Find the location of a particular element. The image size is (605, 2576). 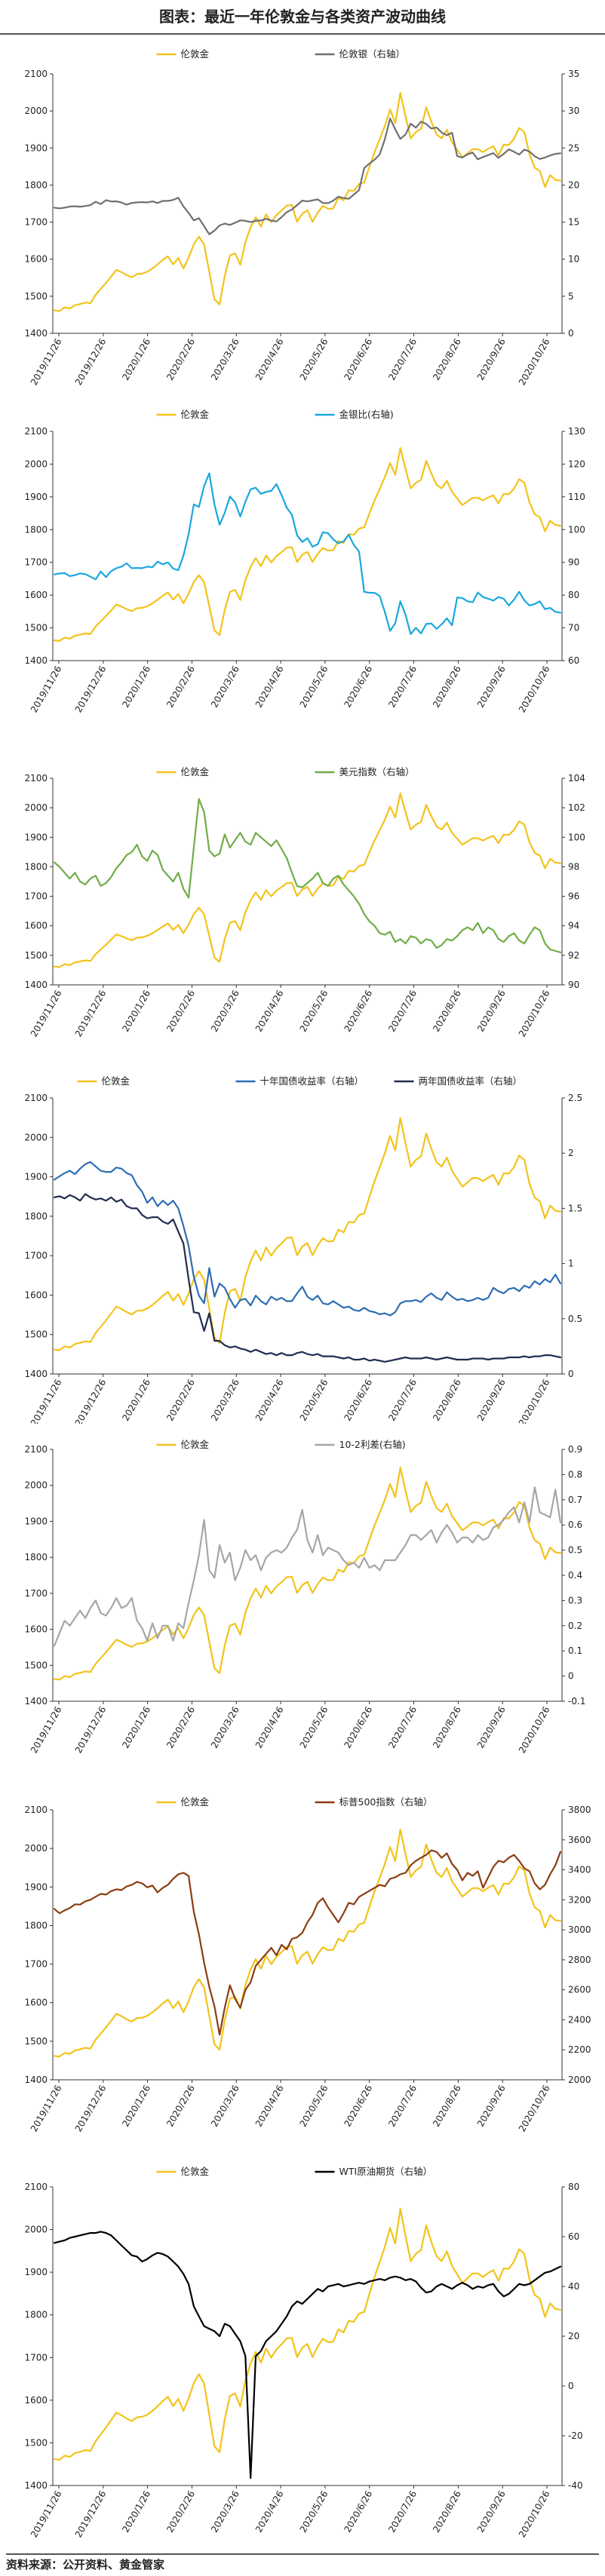

y-right-tick-label: 2800 is located at coordinates (579, 1960).